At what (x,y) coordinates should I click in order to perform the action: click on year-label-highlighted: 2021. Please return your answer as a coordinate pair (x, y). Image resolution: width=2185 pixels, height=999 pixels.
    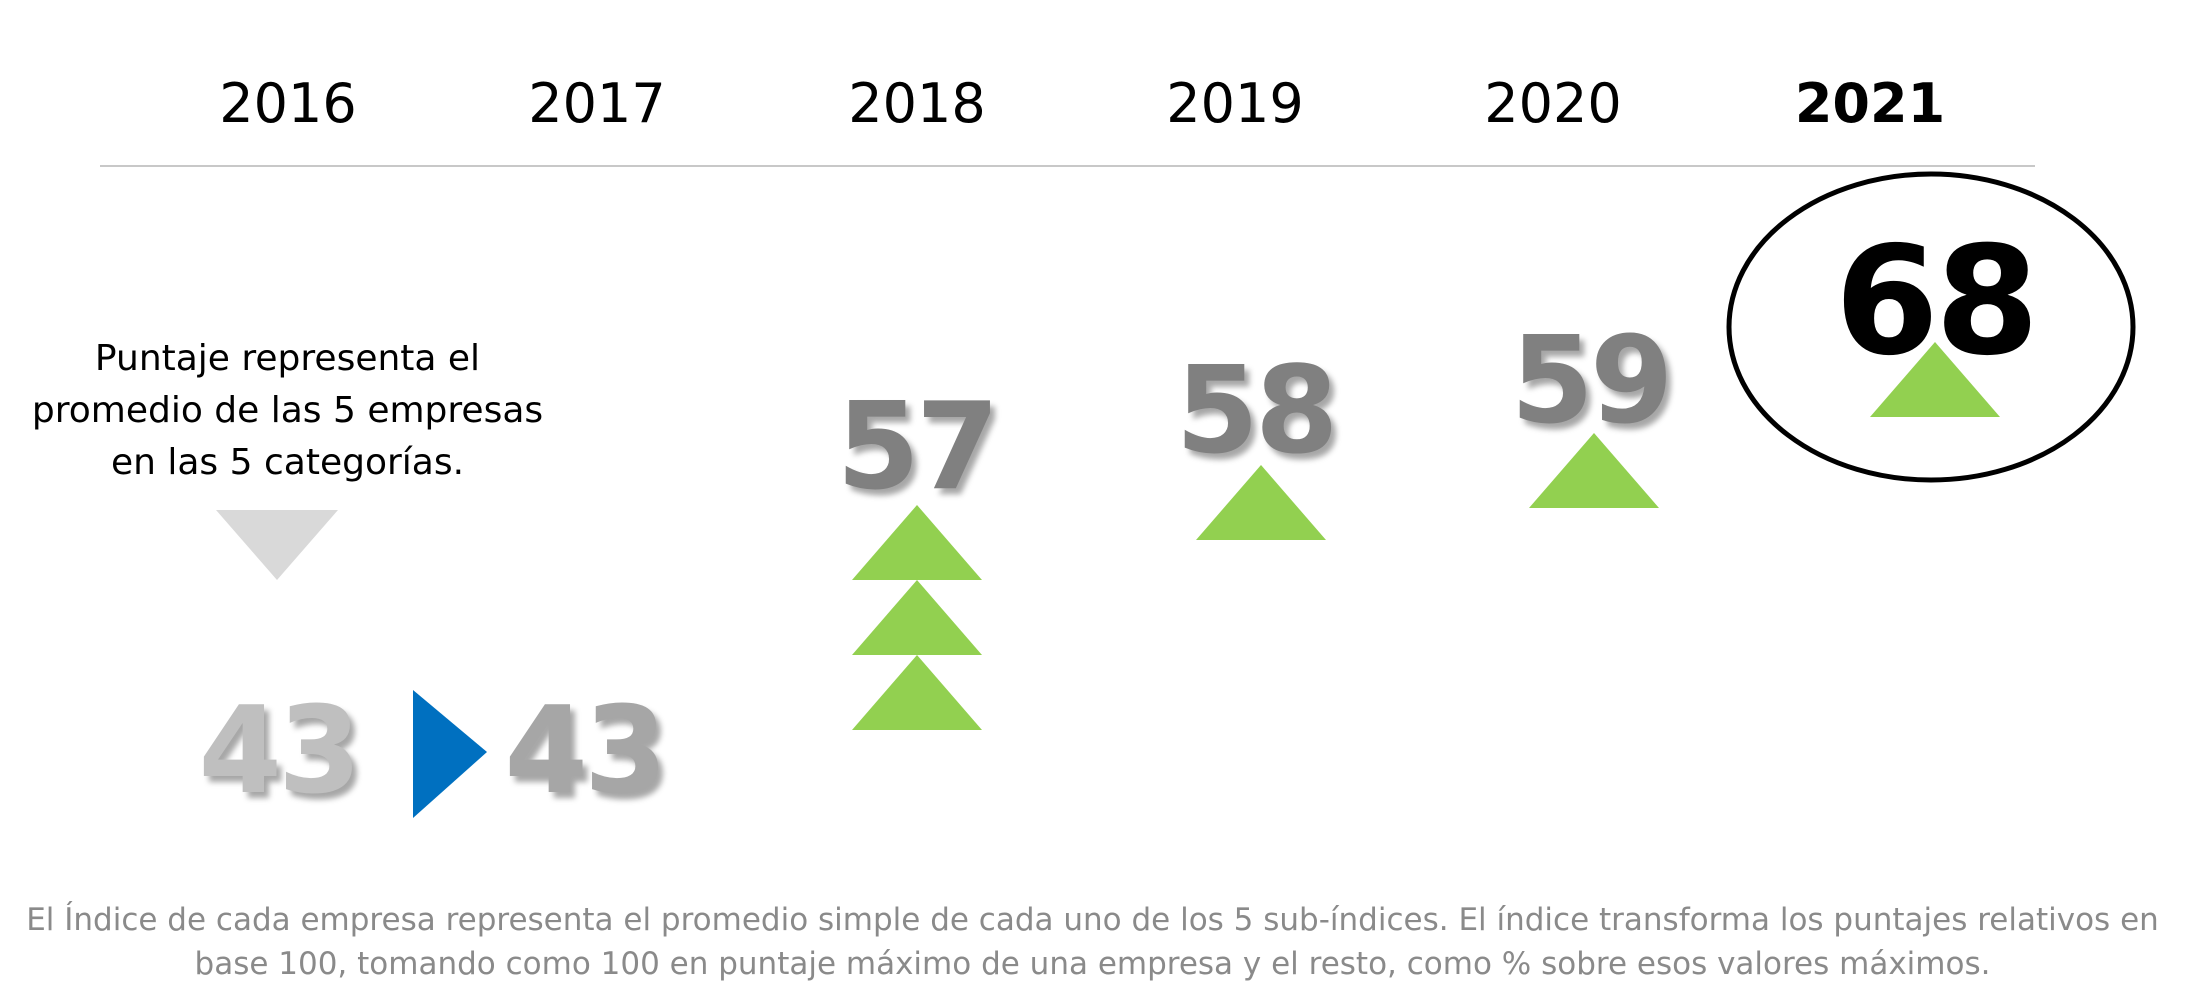
    Looking at the image, I should click on (1870, 103).